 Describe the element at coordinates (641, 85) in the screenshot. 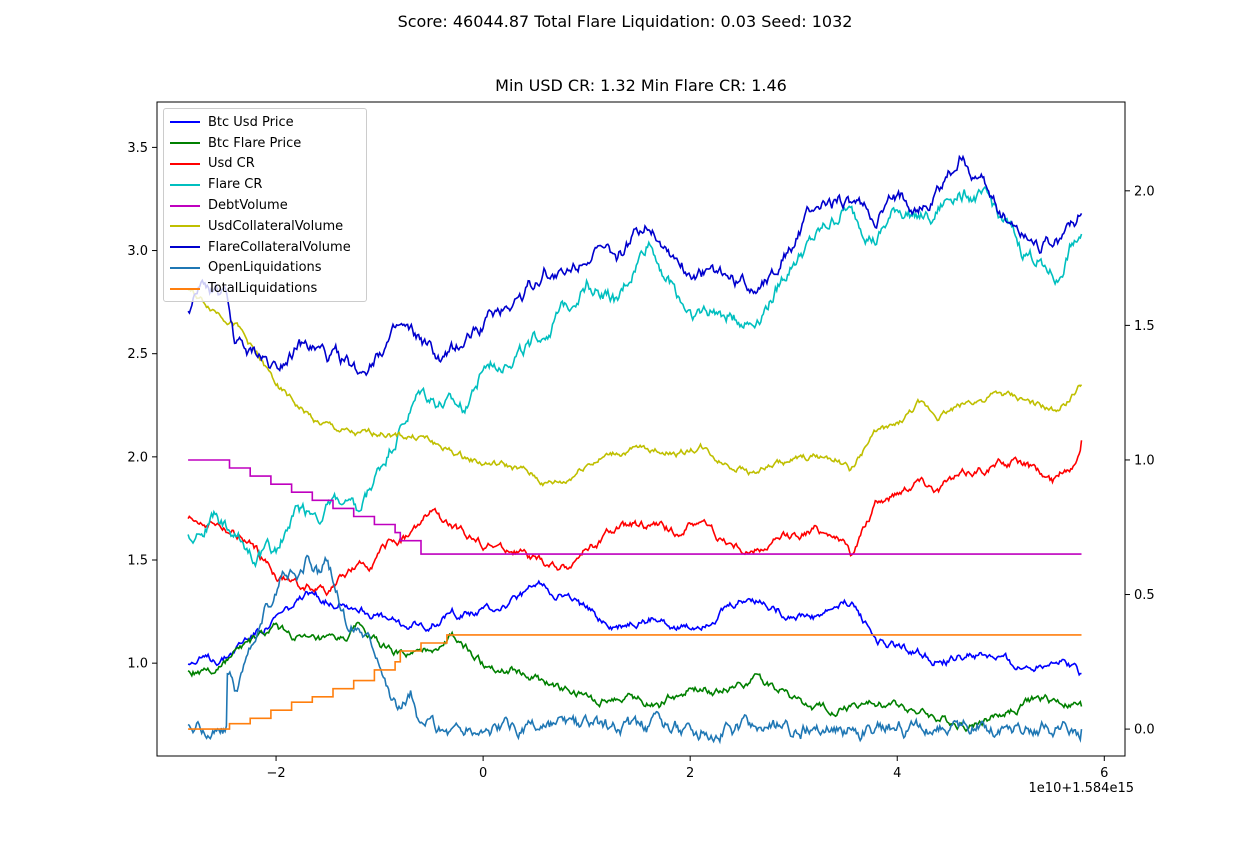

I see `axes-title: Min USD CR: 1.32 Min Flare CR: 1.46` at that location.